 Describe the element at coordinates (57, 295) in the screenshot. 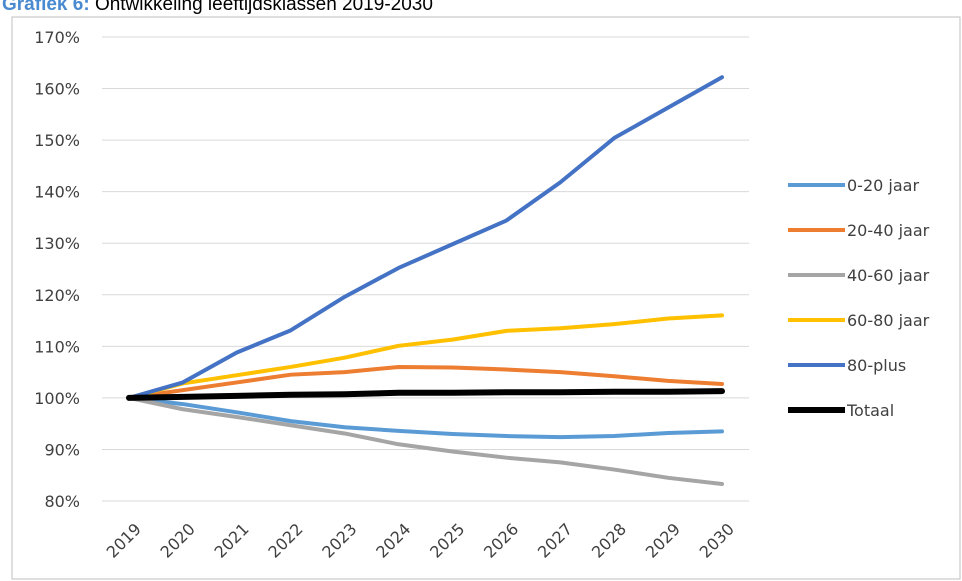

I see `y-tick-label: 120%` at that location.